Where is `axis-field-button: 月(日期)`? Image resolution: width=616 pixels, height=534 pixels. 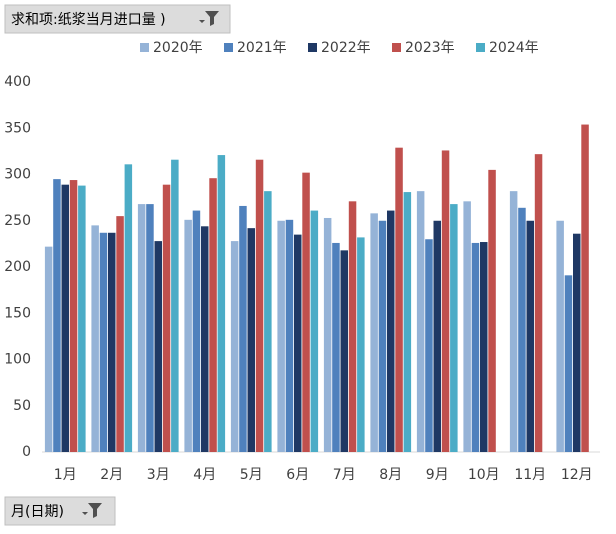 axis-field-button: 月(日期) is located at coordinates (60, 511).